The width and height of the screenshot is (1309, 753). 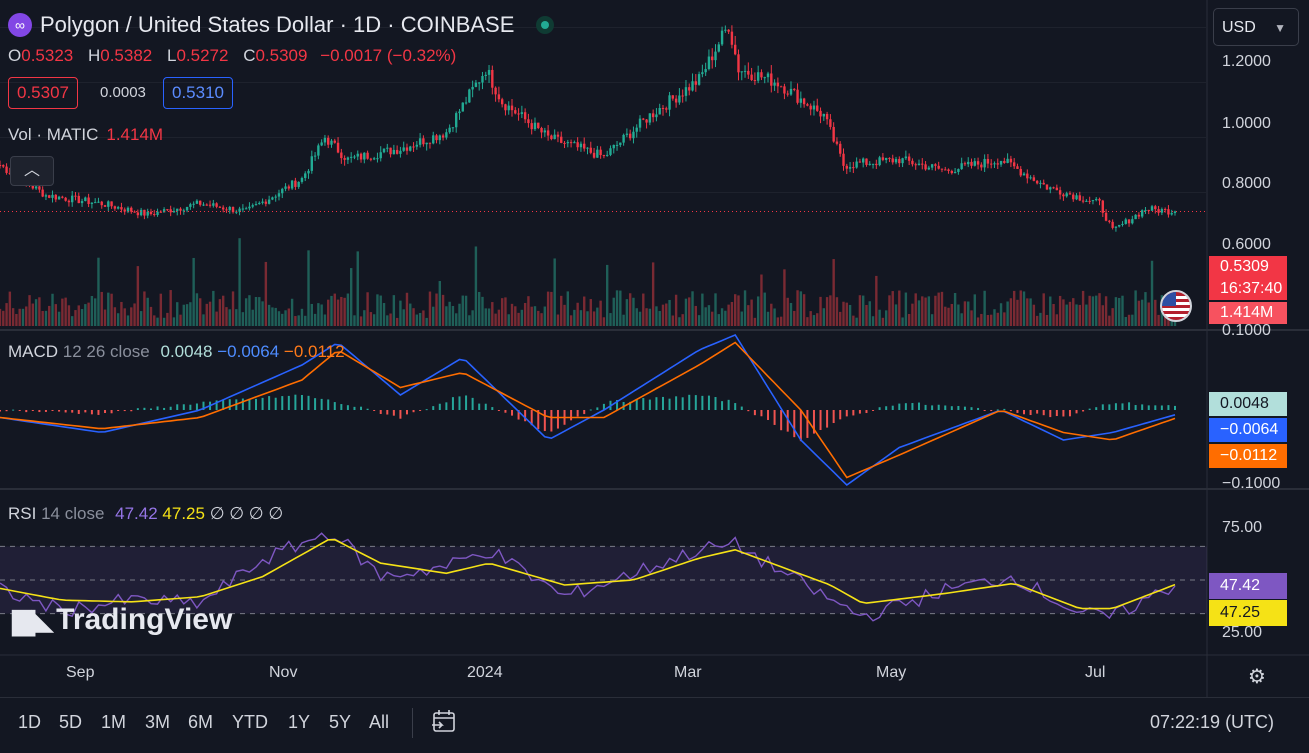 What do you see at coordinates (1212, 722) in the screenshot?
I see `utc-clock: 07:22:19 (UTC)` at bounding box center [1212, 722].